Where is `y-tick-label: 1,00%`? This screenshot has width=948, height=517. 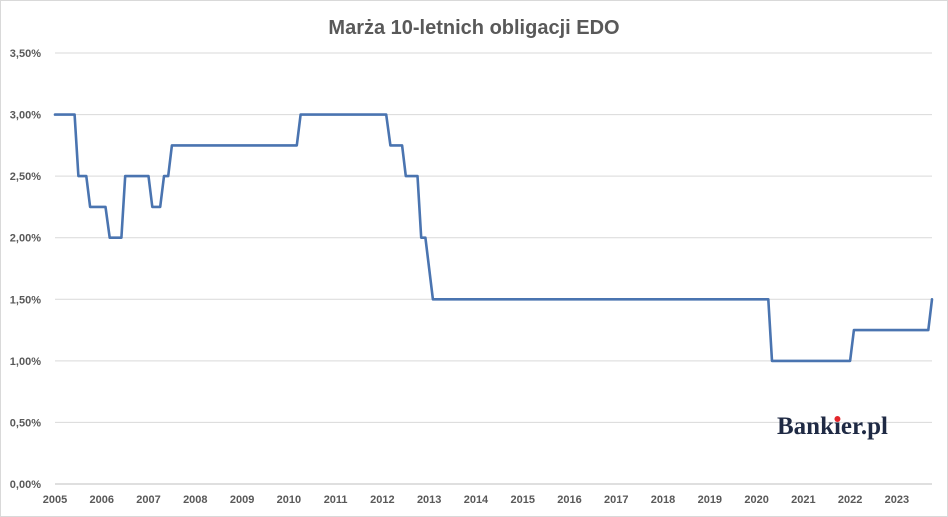 y-tick-label: 1,00% is located at coordinates (25, 362).